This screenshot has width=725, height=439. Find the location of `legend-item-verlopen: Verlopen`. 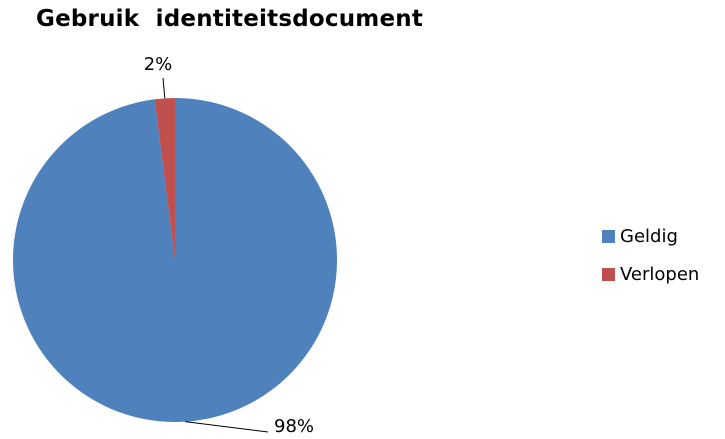

legend-item-verlopen: Verlopen is located at coordinates (650, 274).